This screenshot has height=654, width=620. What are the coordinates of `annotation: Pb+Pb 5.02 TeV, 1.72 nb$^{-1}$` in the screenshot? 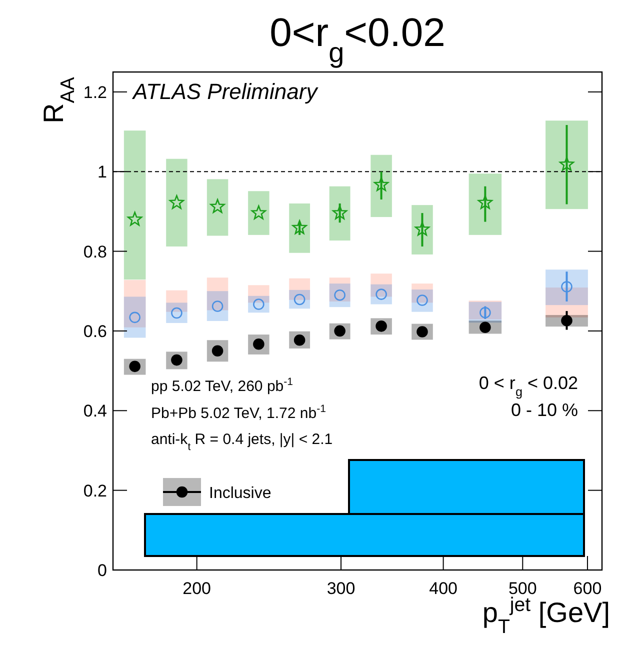 It's located at (238, 412).